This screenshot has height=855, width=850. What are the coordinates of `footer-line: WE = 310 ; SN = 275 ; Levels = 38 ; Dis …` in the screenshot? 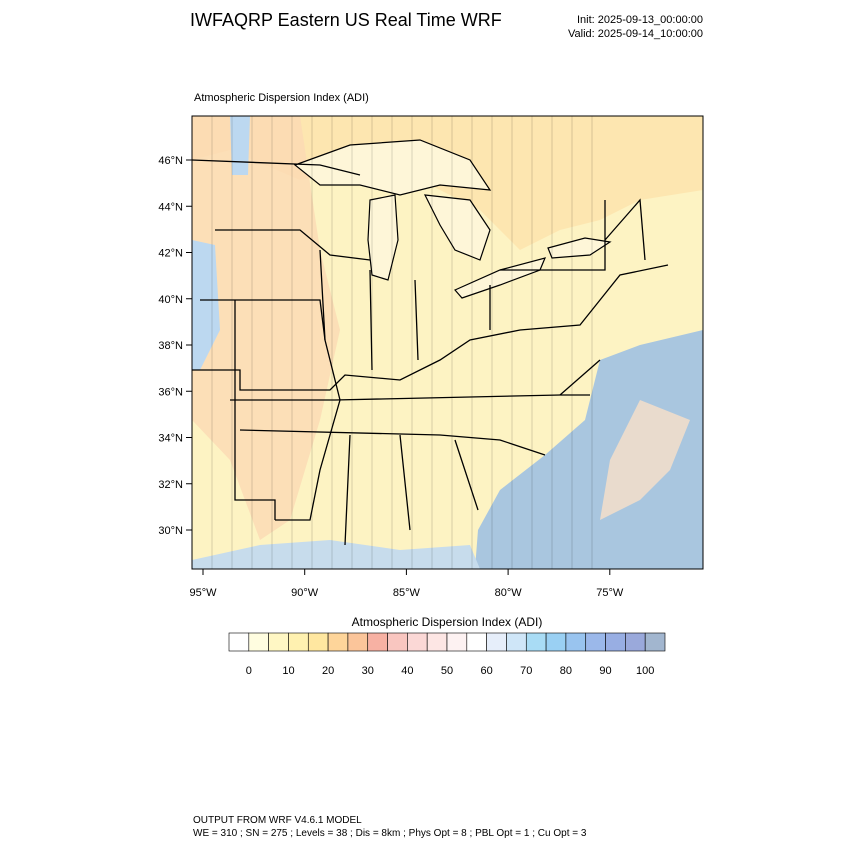 It's located at (390, 833).